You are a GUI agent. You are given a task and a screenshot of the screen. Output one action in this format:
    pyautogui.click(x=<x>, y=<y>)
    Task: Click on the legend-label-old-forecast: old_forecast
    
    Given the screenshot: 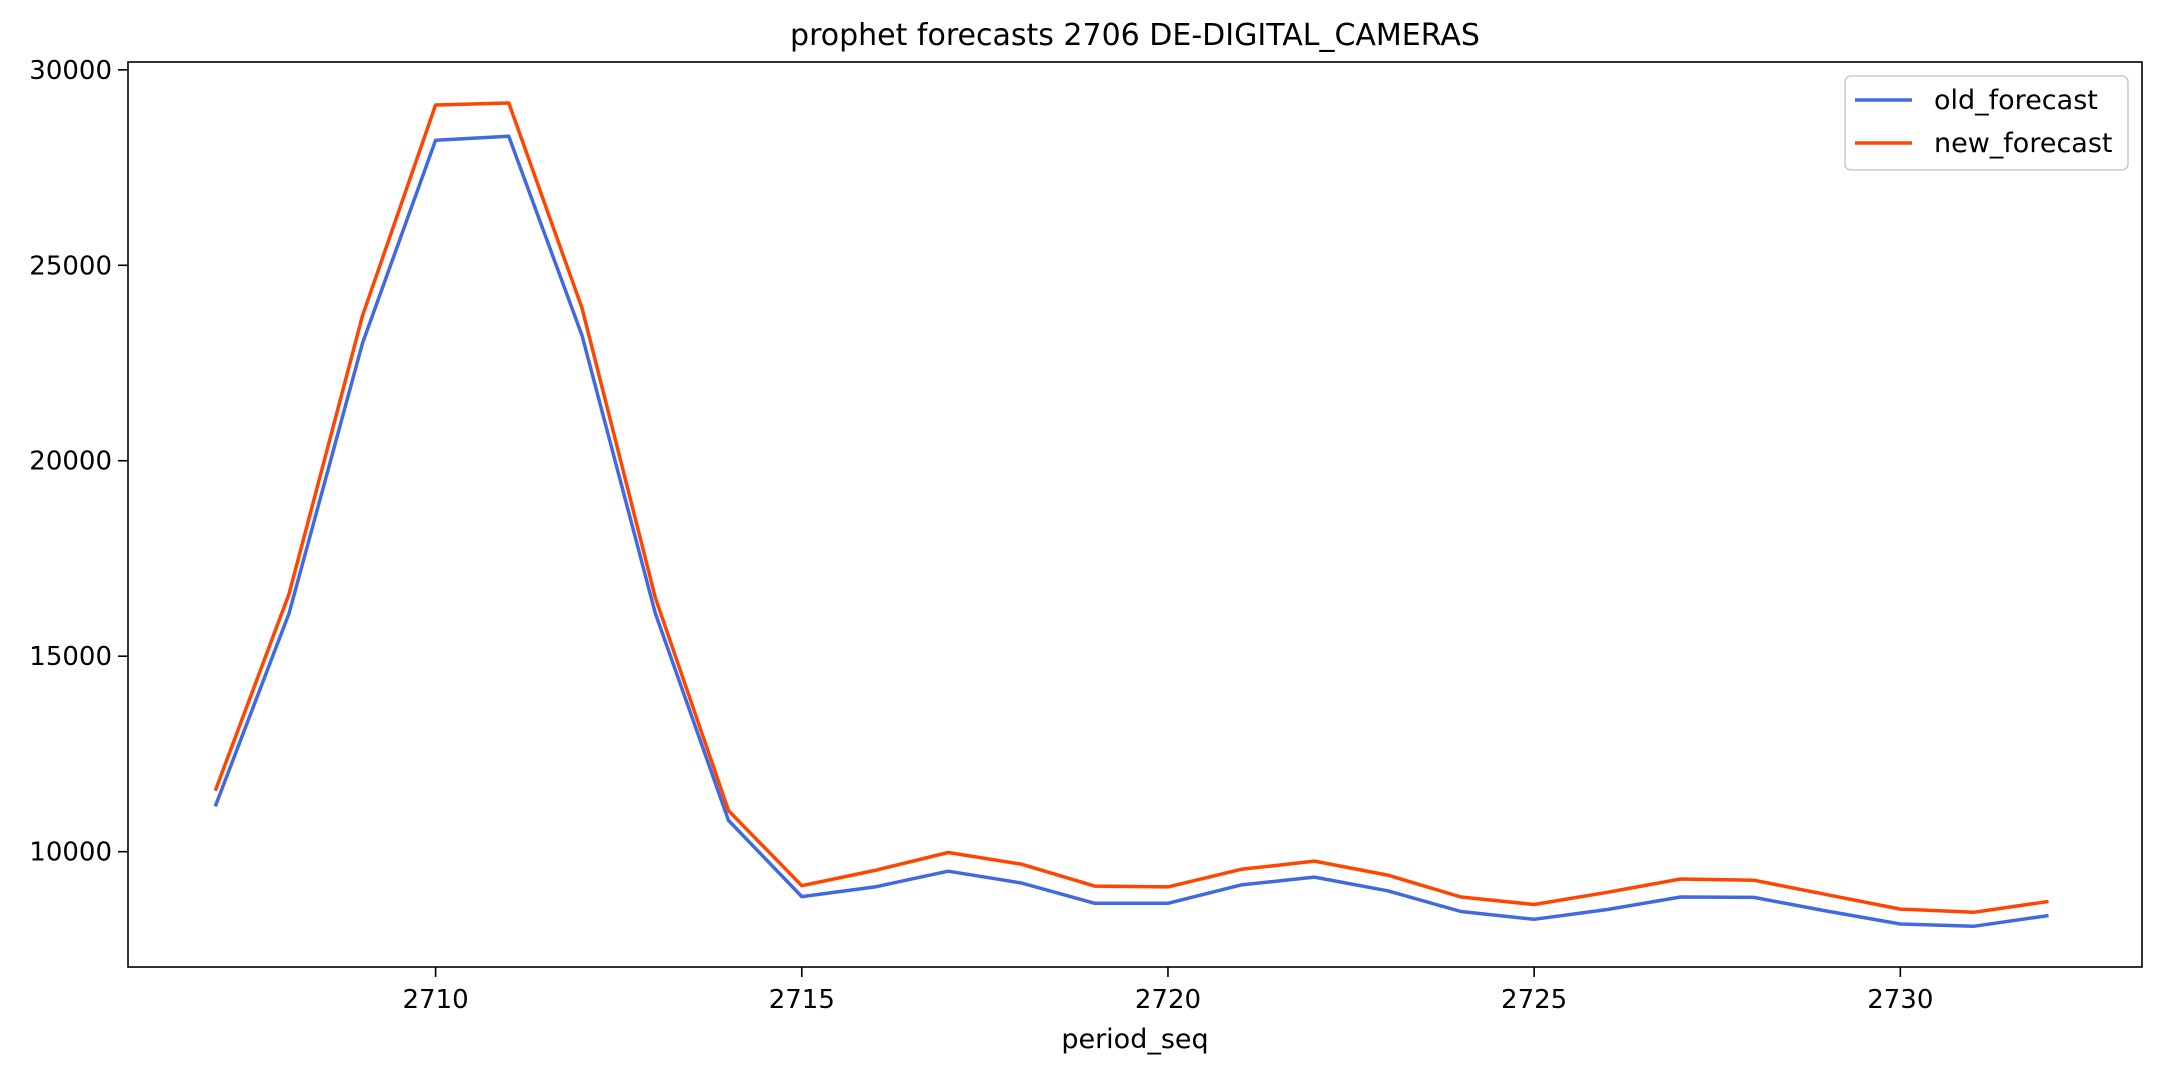 What is the action you would take?
    pyautogui.click(x=2016, y=100)
    